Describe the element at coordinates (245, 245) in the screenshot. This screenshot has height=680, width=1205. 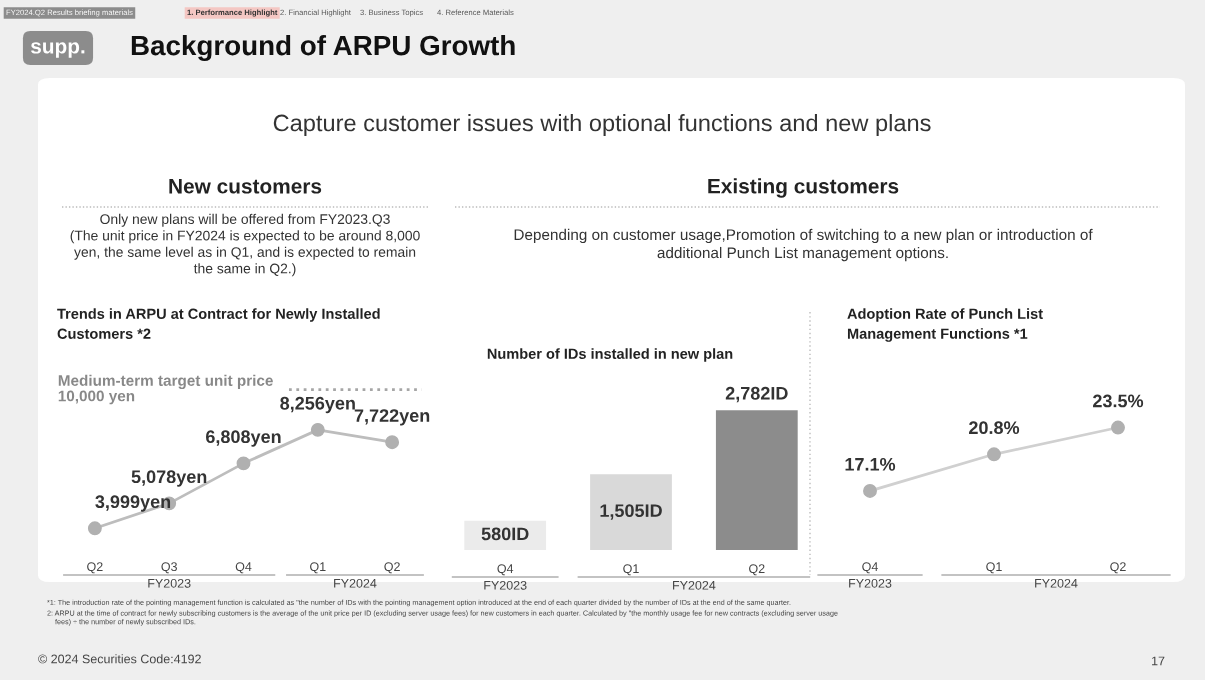
I see `text: Only new plans will be offered from FY2023.Q3 (The unit price in FY2024 is expected to be around 8,000 yen, the same level as in Q1, and is expected to remain the same in Q2.)` at that location.